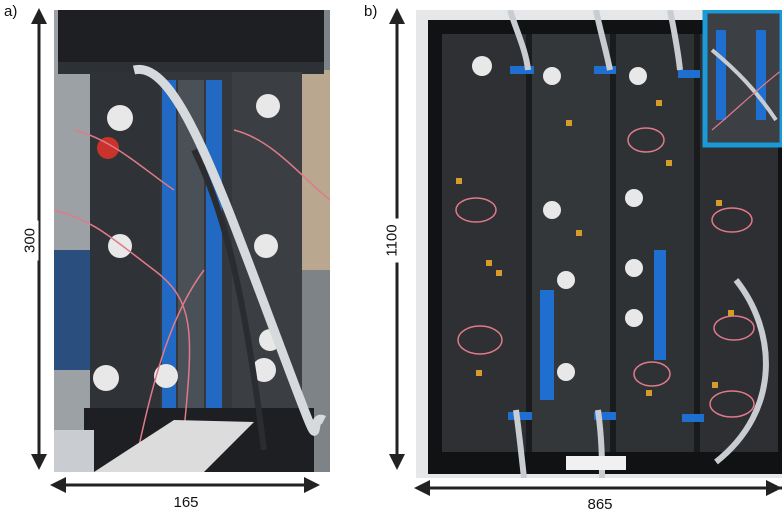  What do you see at coordinates (371, 11) in the screenshot?
I see `panel-b-label: b)` at bounding box center [371, 11].